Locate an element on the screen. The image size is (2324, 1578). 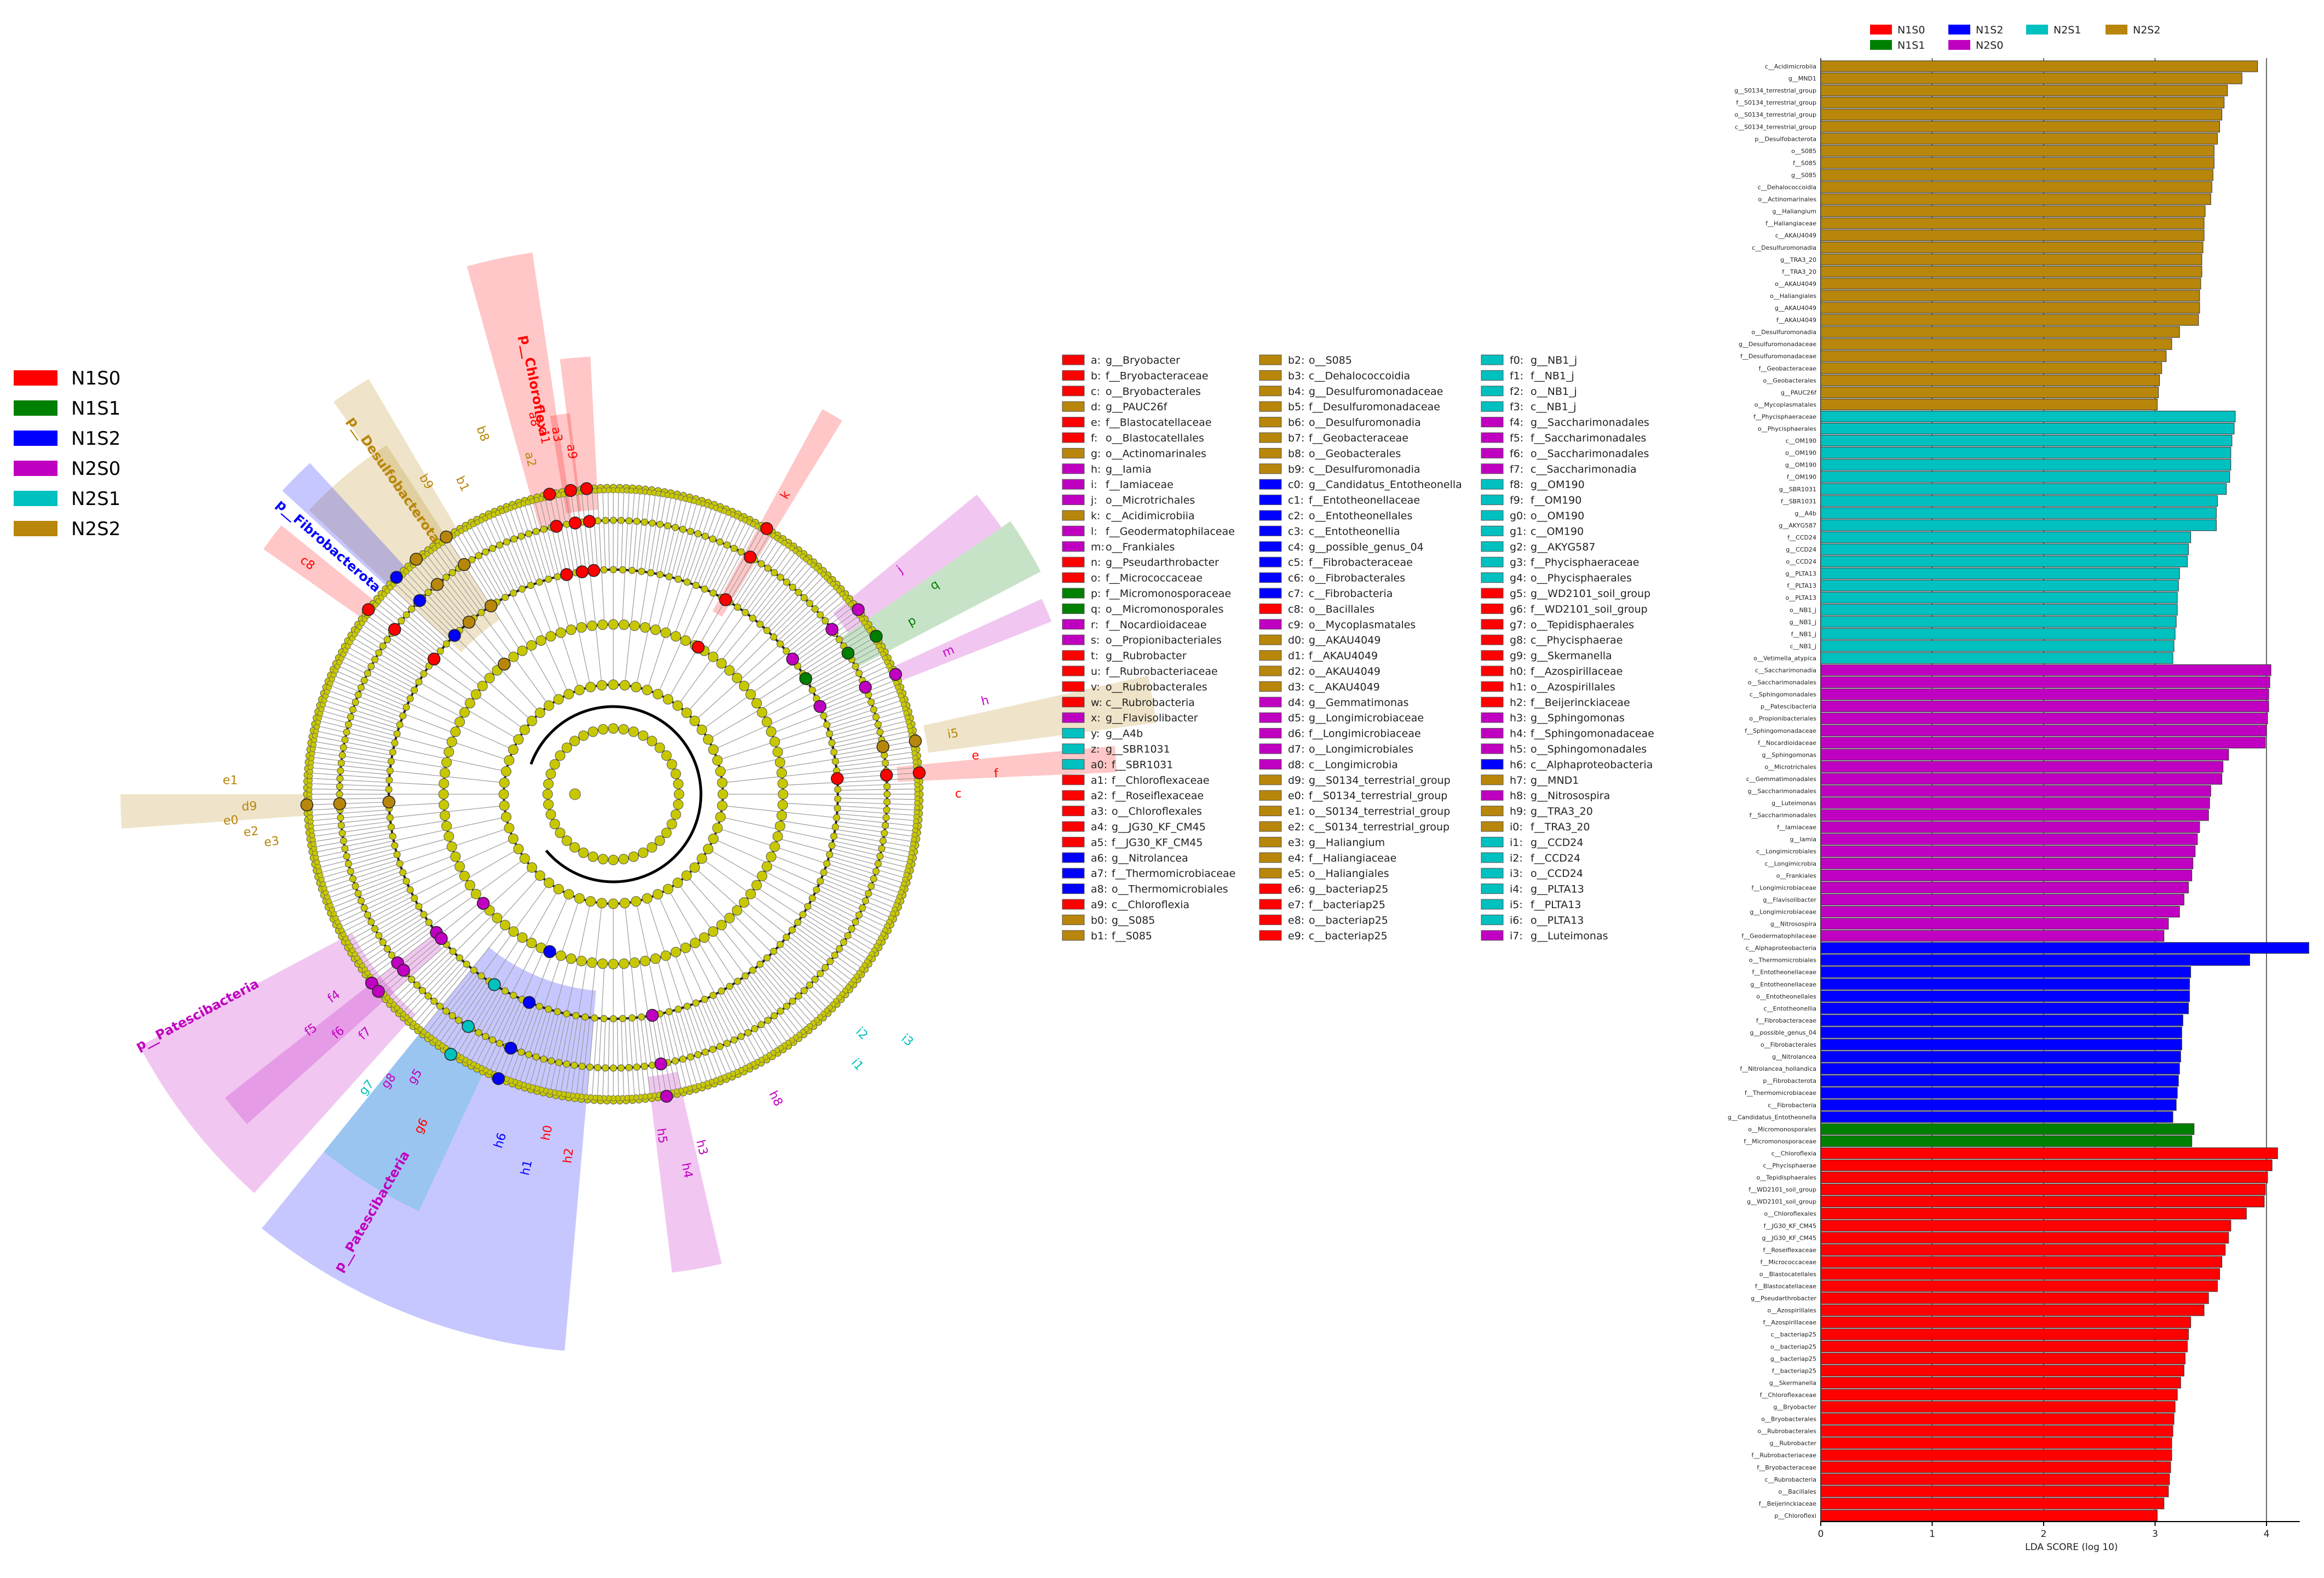
bar-label: c__AKAU4049 is located at coordinates (1795, 236).